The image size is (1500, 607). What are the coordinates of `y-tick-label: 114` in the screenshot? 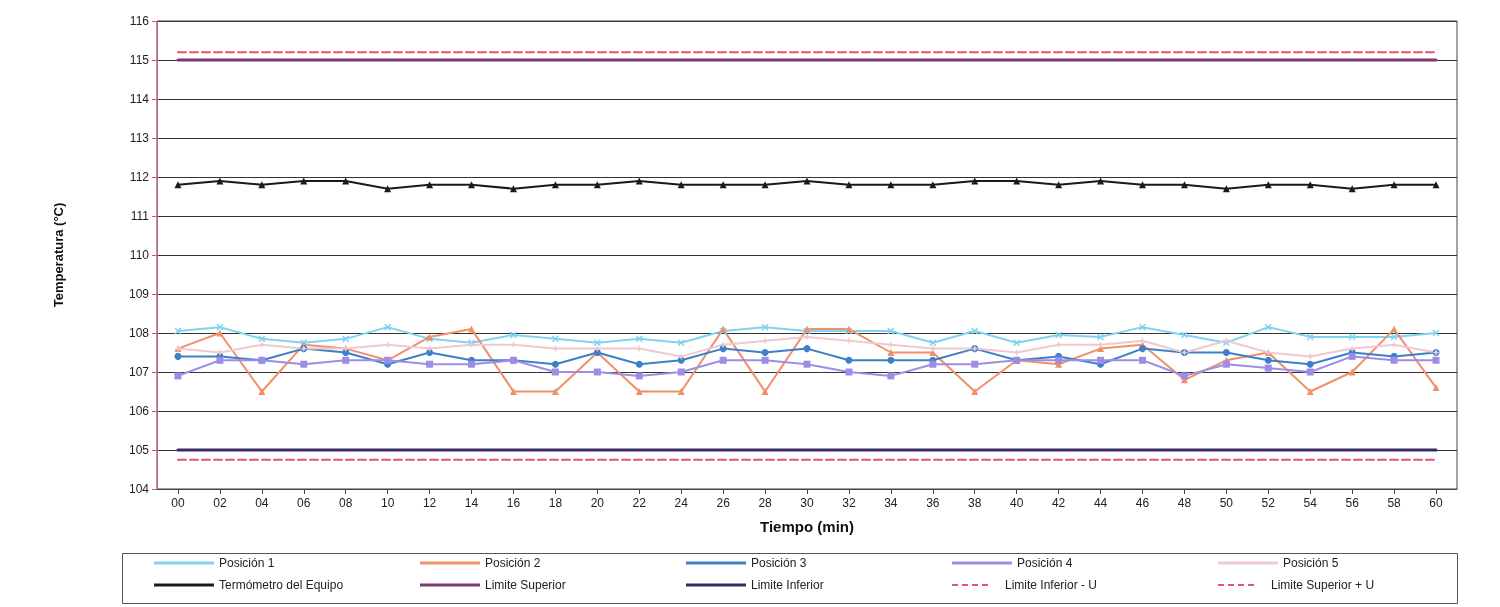 It's located at (139, 99).